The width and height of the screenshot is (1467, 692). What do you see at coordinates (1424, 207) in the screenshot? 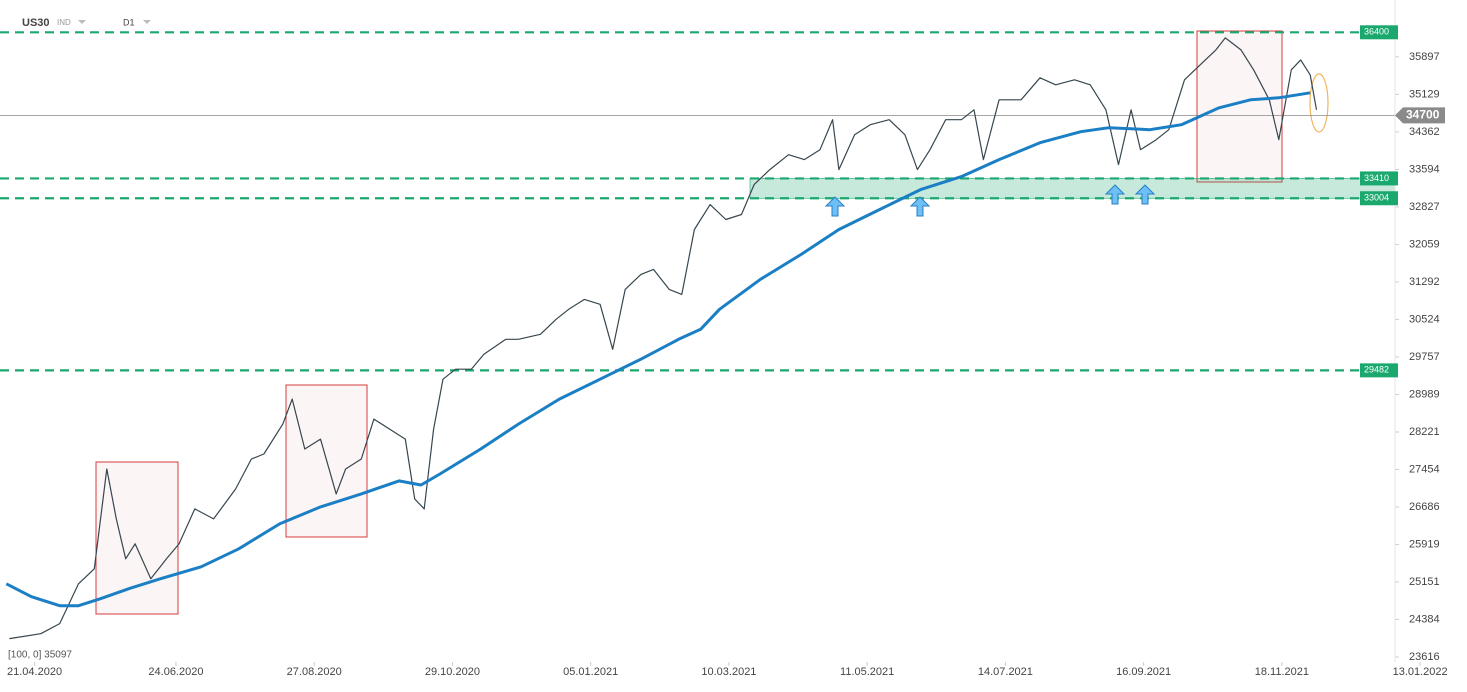
I see `y-tick-label: 32827` at bounding box center [1424, 207].